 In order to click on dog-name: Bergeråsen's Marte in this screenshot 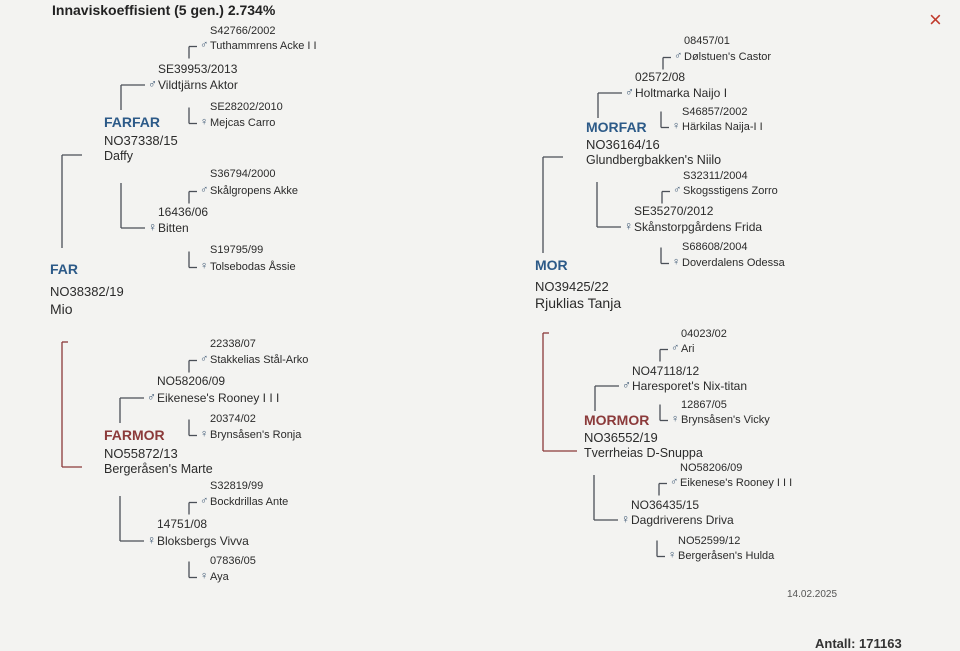, I will do `click(158, 469)`.